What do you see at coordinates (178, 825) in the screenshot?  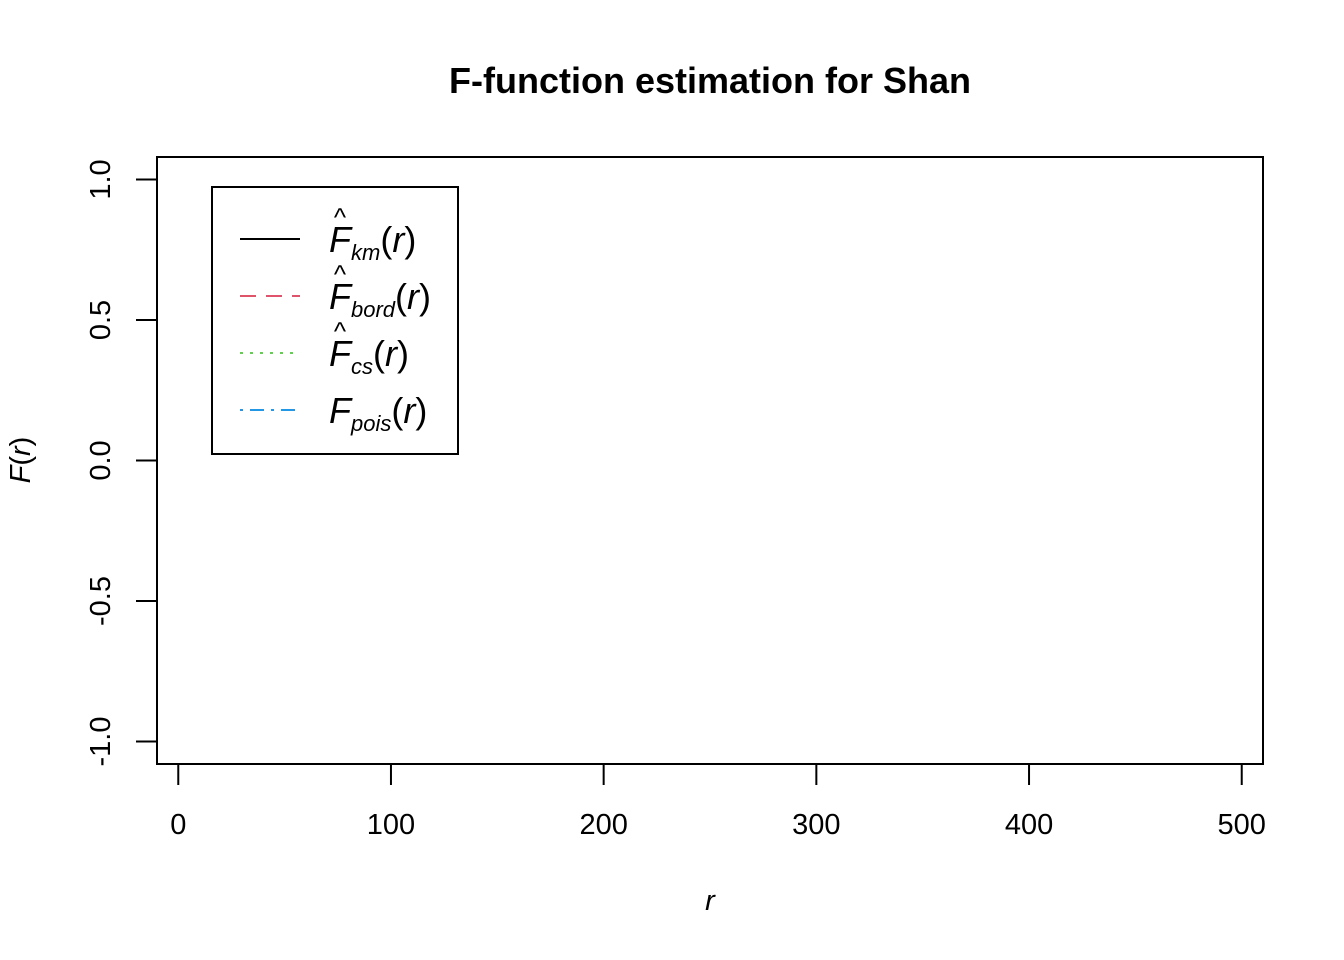 I see `x-tick-label: 0` at bounding box center [178, 825].